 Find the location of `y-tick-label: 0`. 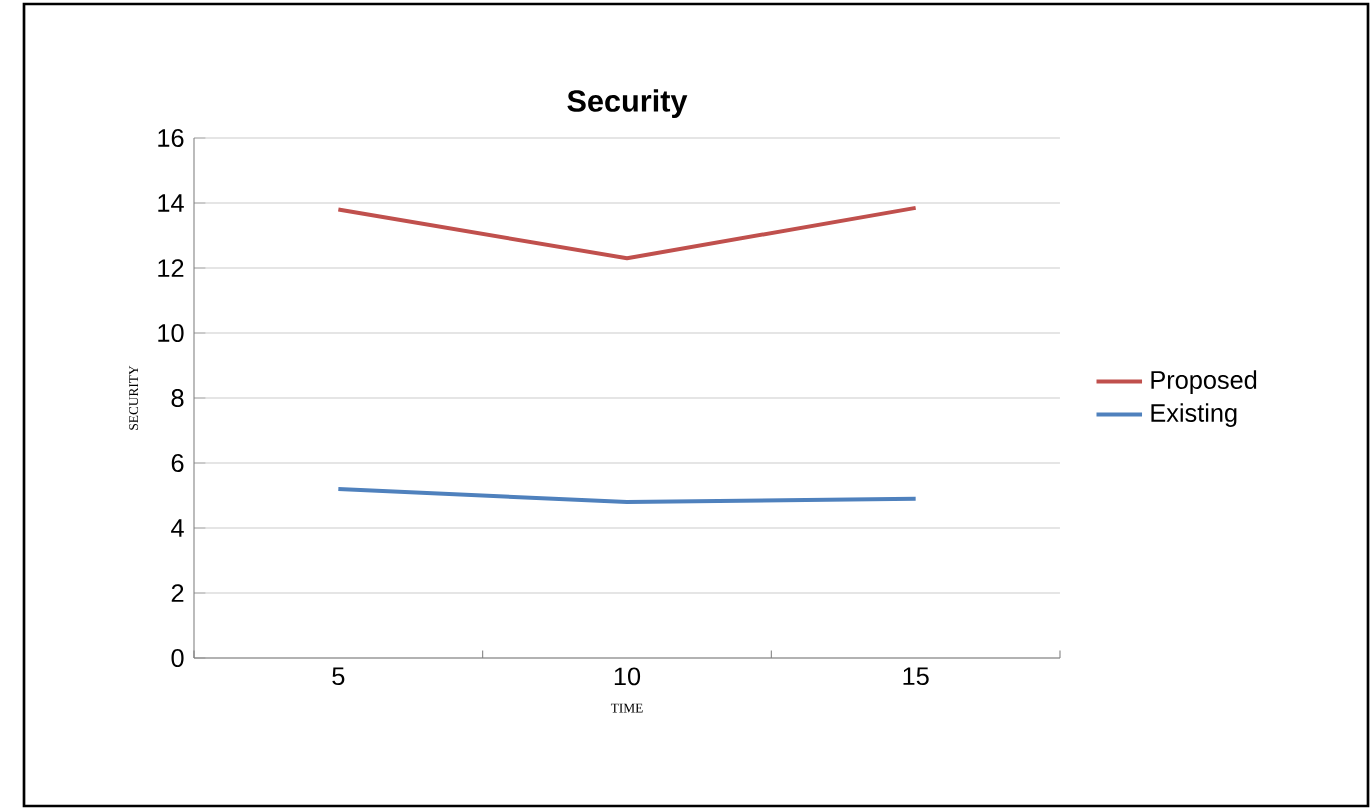

y-tick-label: 0 is located at coordinates (177, 658).